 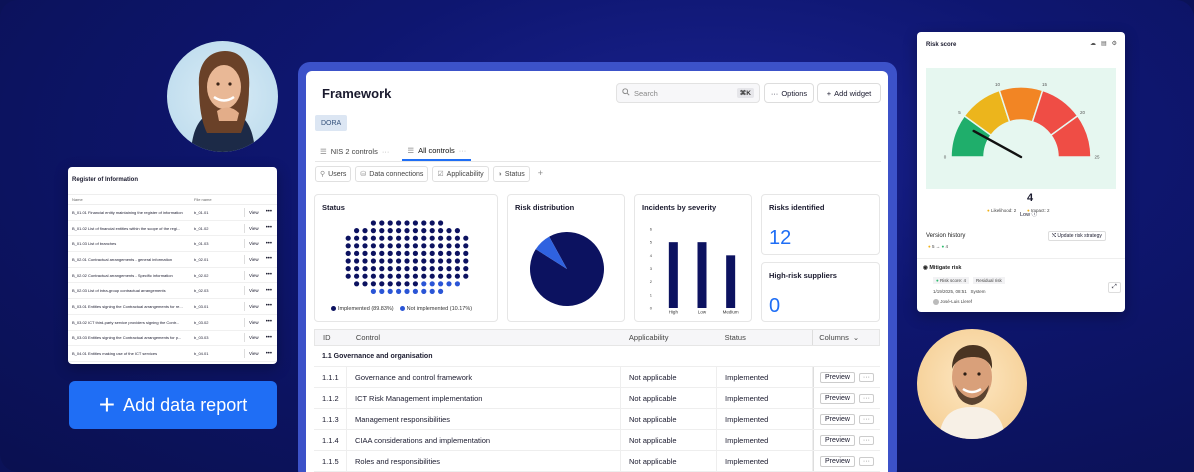 I want to click on bar, so click(x=731, y=281).